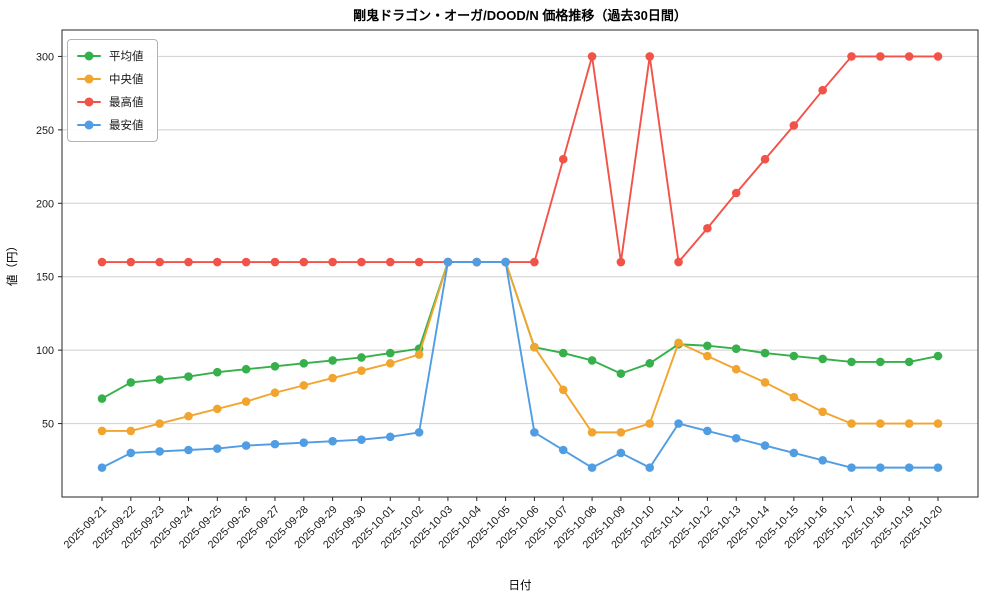 This screenshot has width=1000, height=600. I want to click on y-tick-label: 150, so click(45, 278).